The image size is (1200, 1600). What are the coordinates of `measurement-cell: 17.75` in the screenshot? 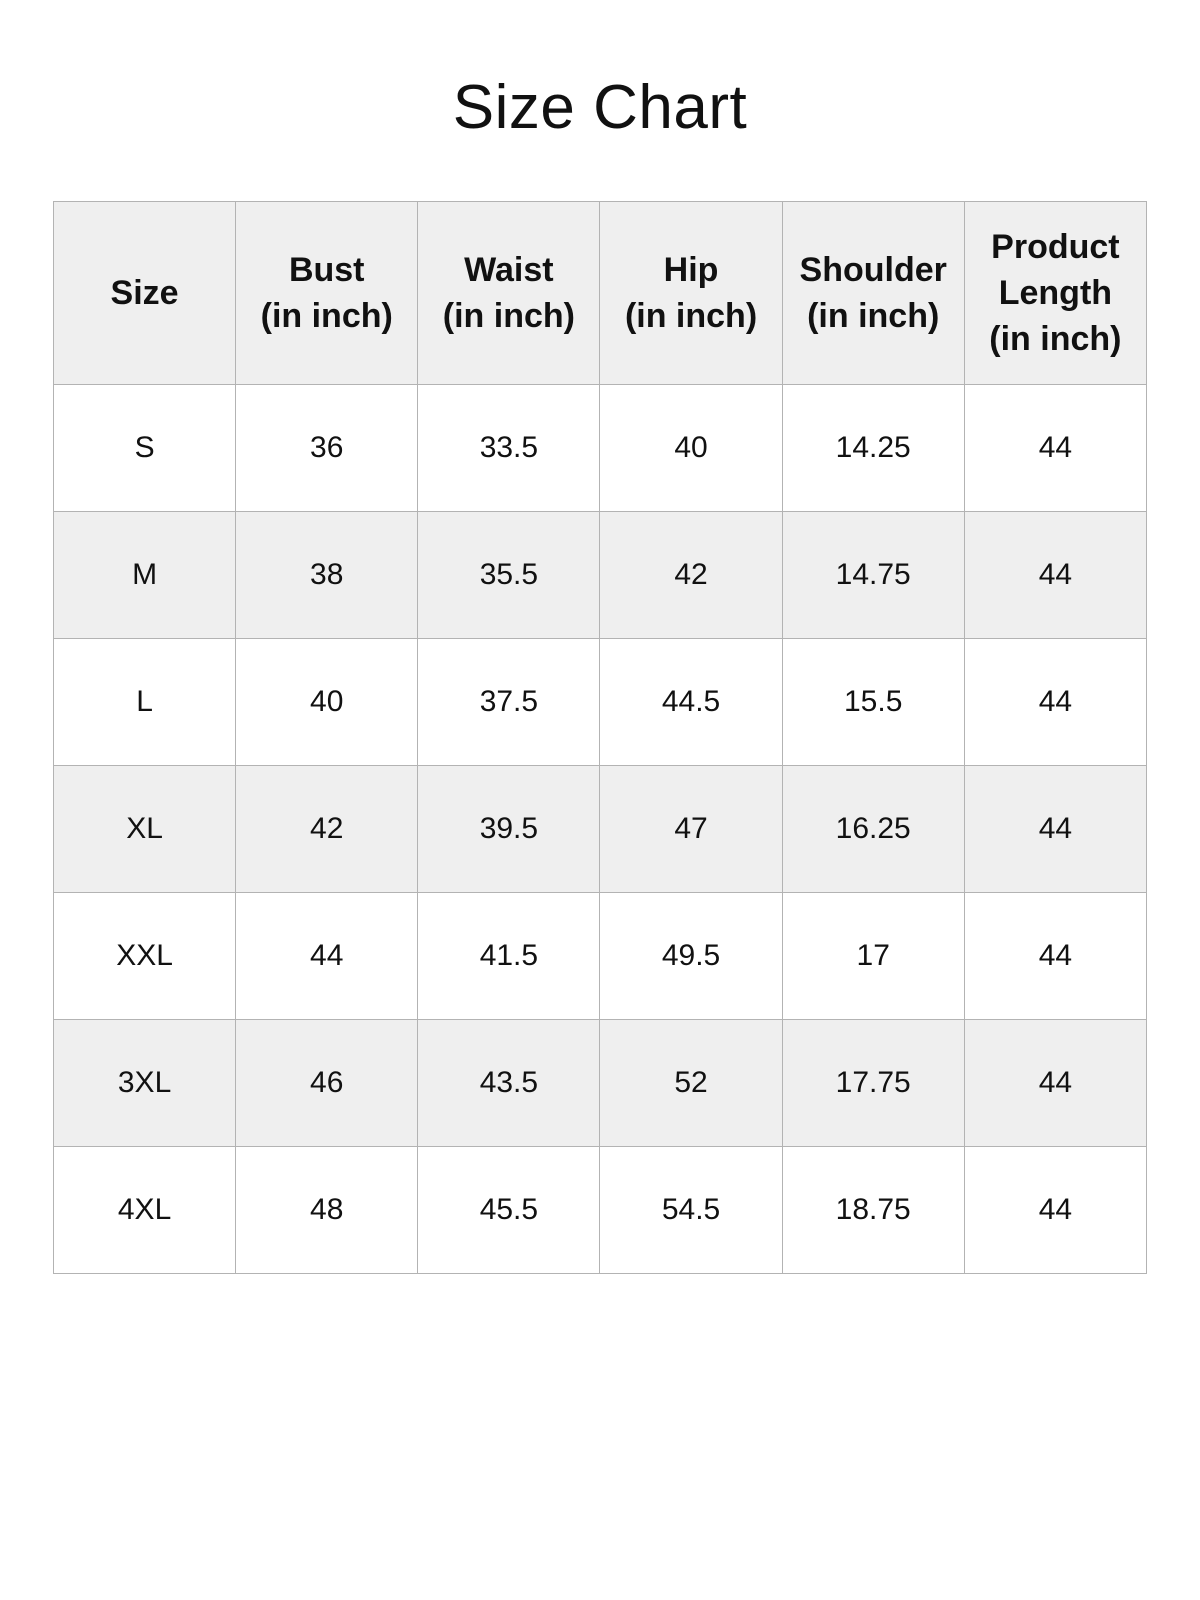 It's located at (873, 1083).